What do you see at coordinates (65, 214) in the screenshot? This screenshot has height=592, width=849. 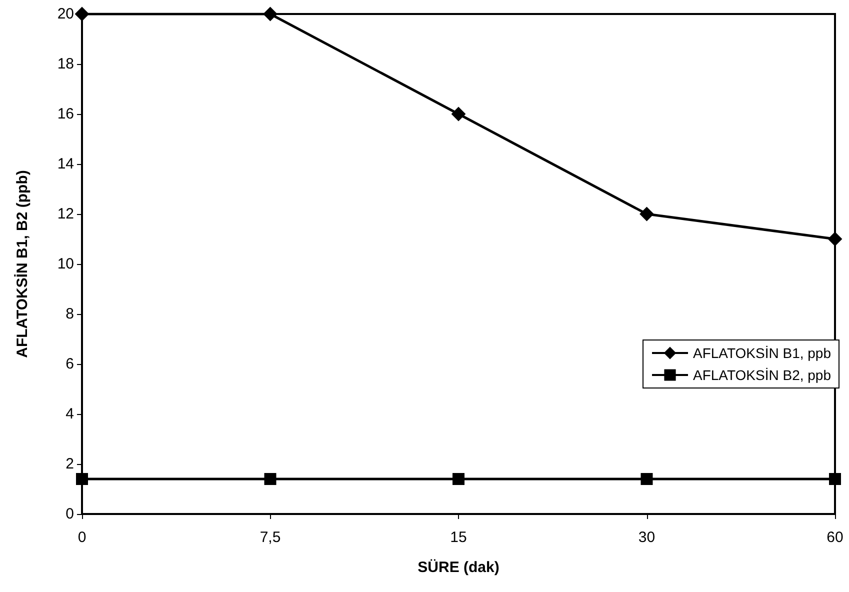 I see `y-tick-label: 12` at bounding box center [65, 214].